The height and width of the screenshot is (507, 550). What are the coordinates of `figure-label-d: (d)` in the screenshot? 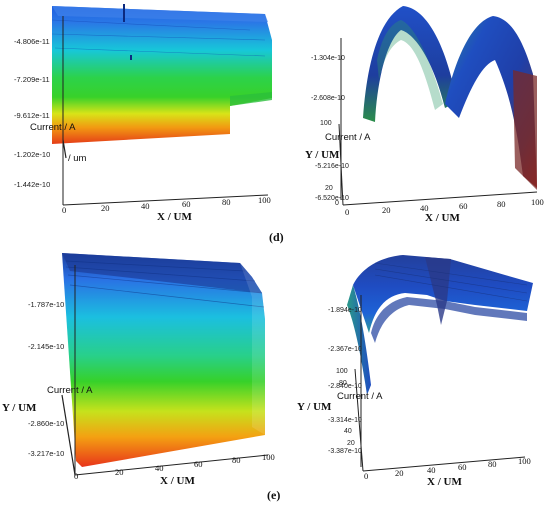 It's located at (276, 237).